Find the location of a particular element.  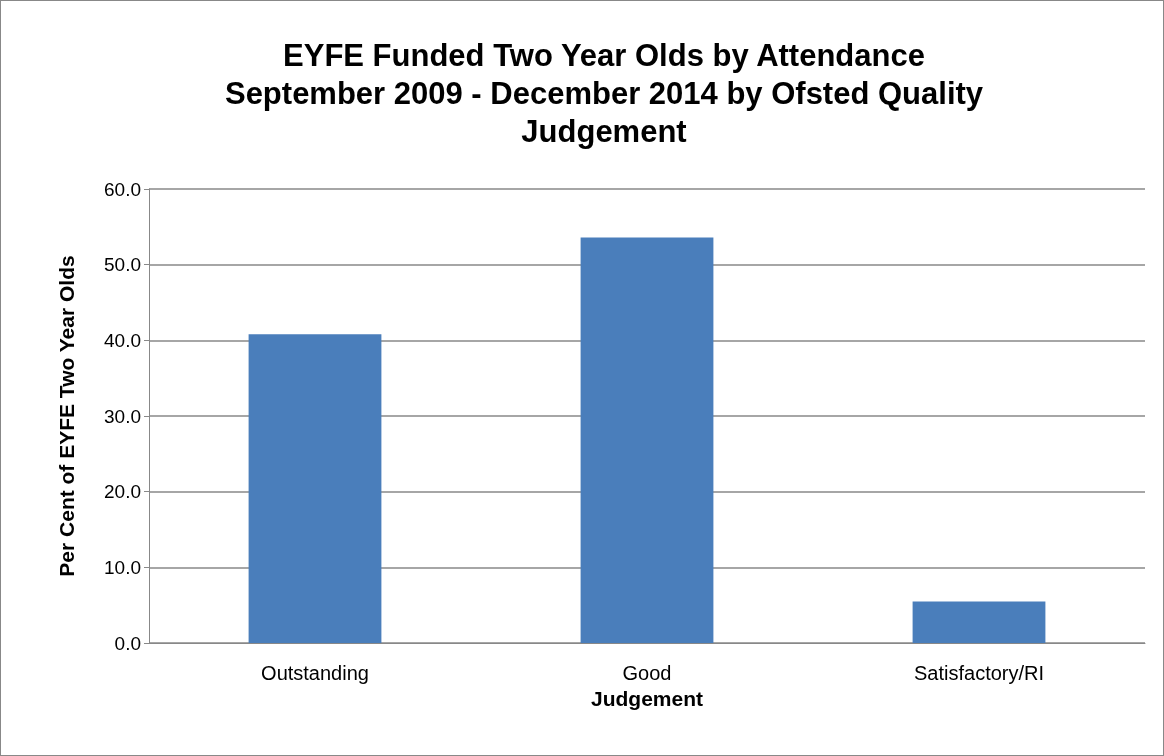

x-tick-label: Outstanding is located at coordinates (315, 673).